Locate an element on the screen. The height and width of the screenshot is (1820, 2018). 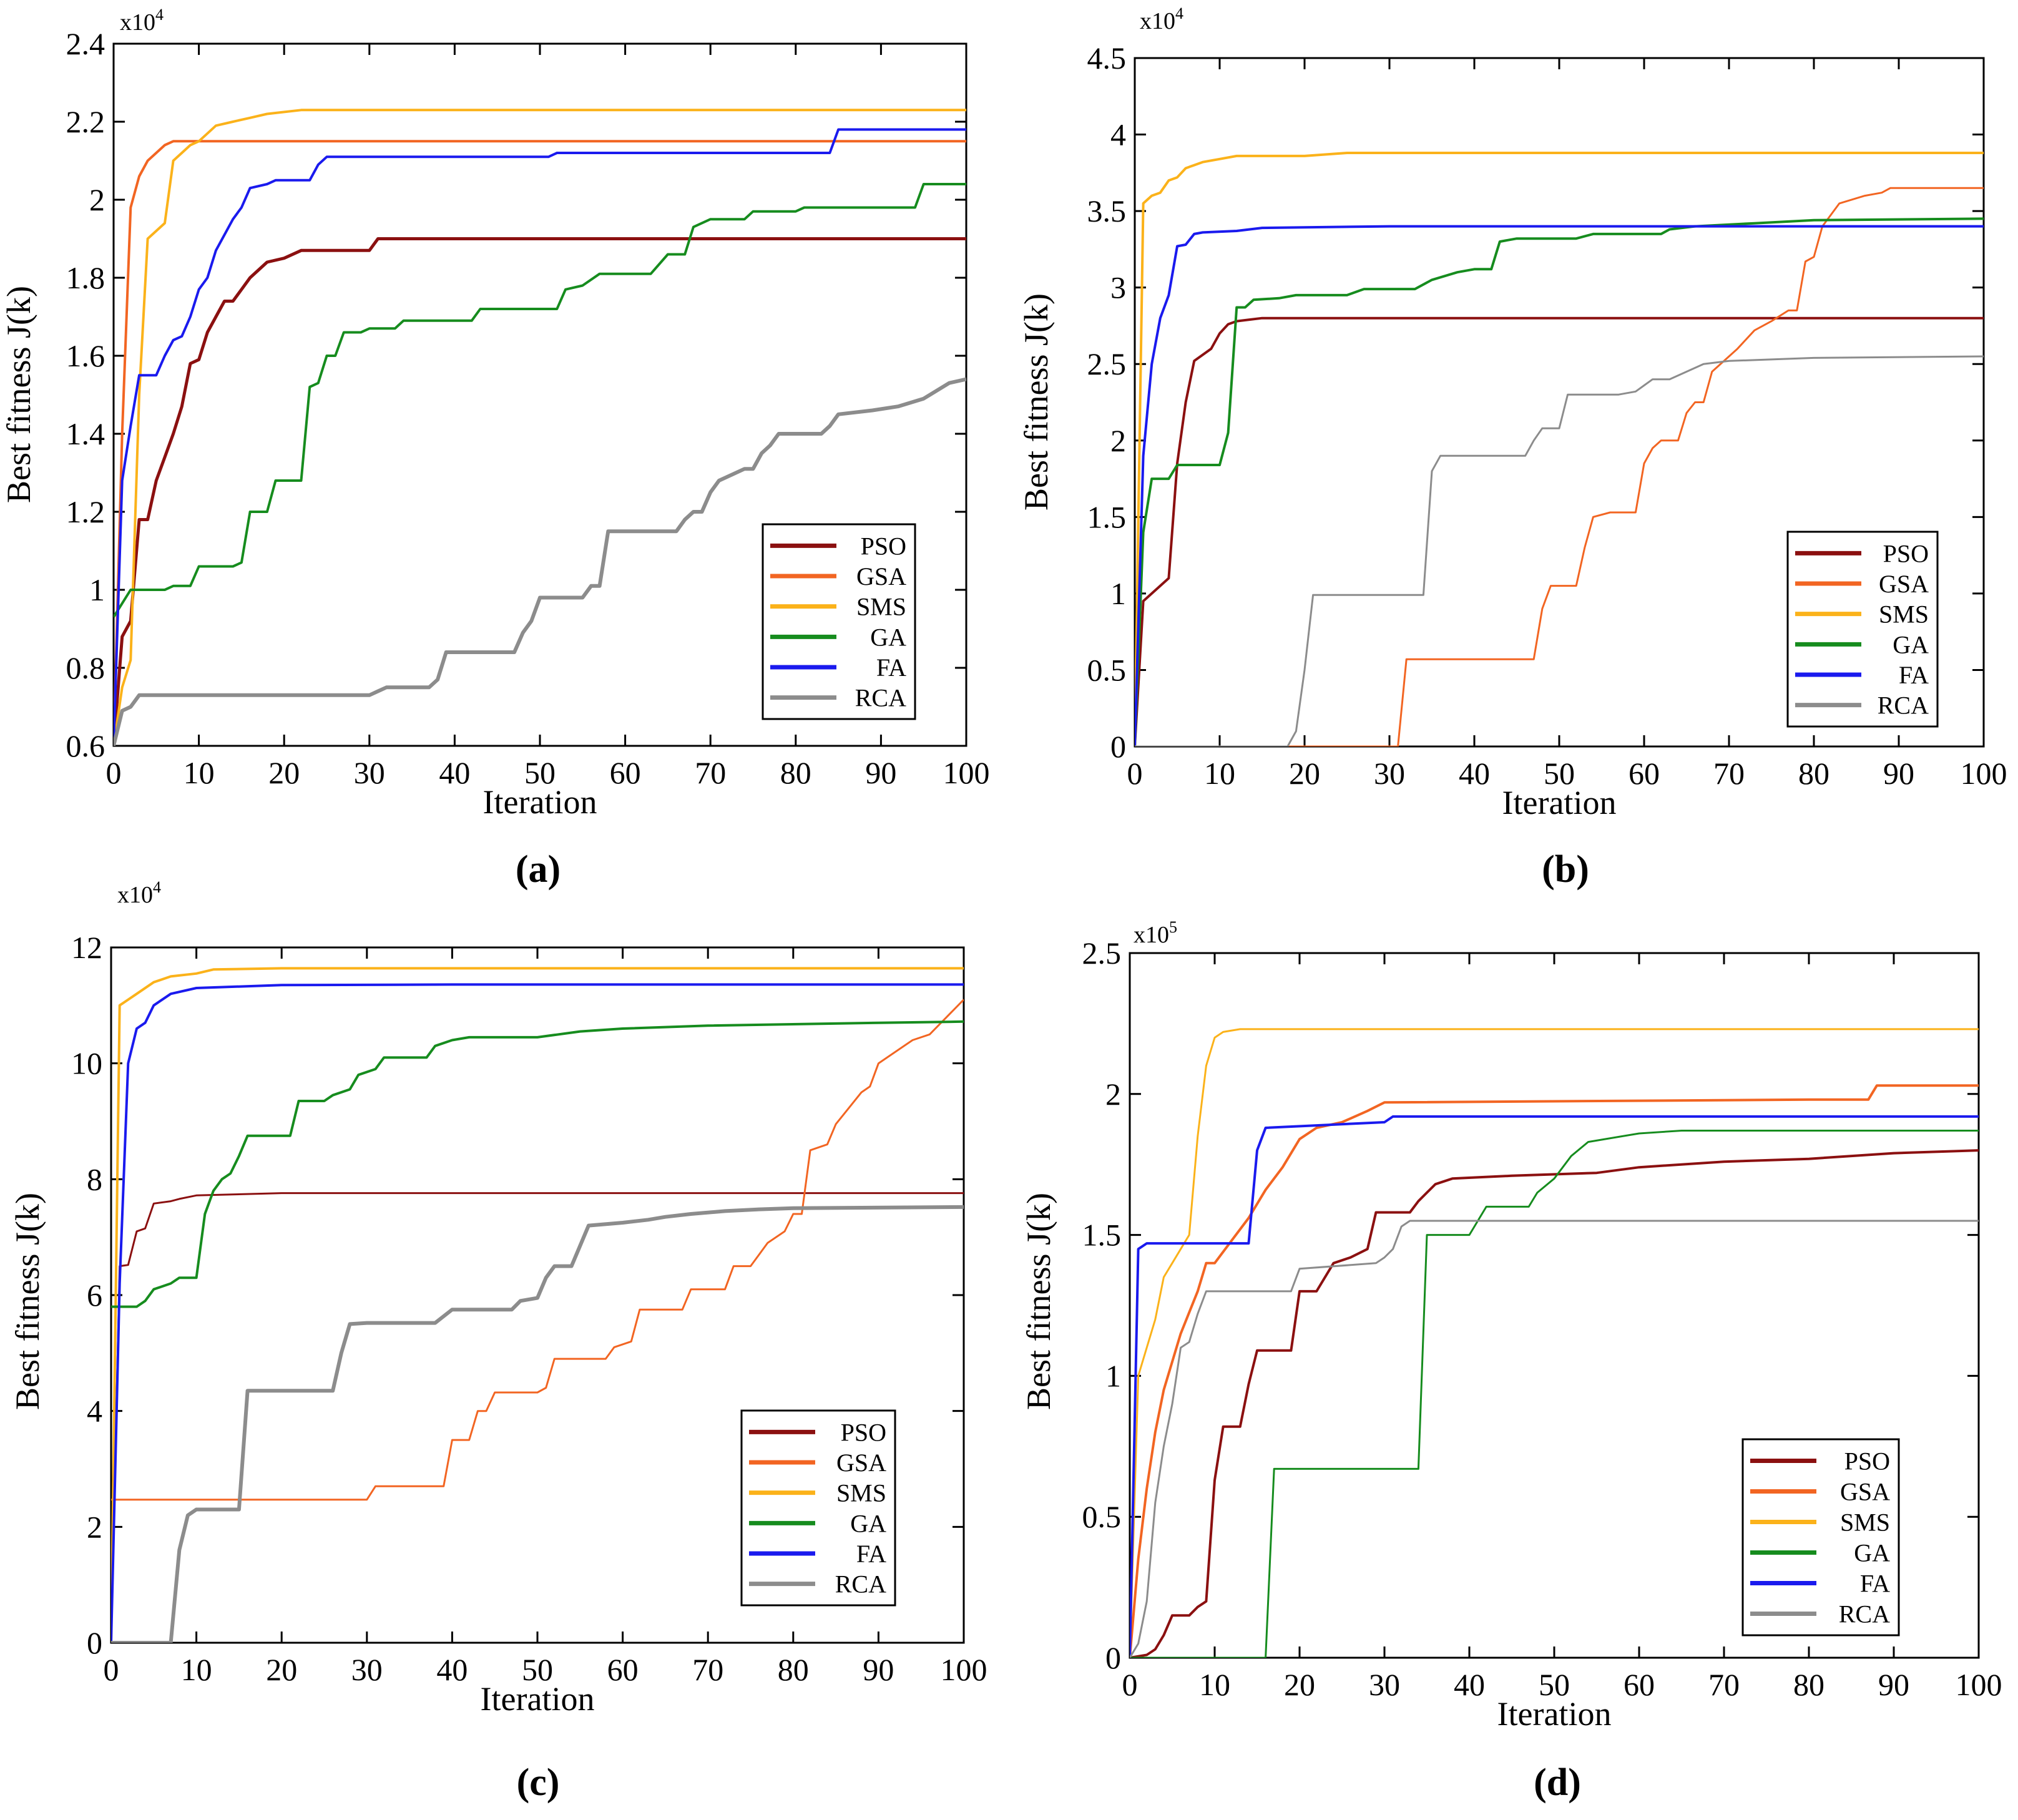
y-tick-label: 0 is located at coordinates (95, 1642).